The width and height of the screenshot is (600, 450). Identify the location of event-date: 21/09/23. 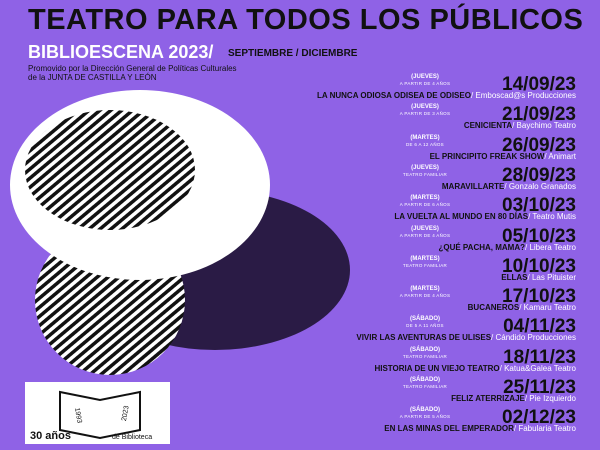
(539, 115).